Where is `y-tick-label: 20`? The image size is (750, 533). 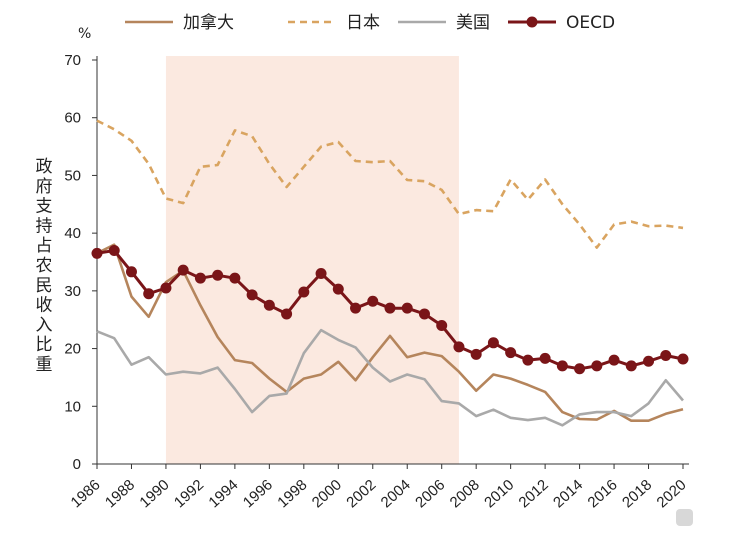
y-tick-label: 20 is located at coordinates (72, 349).